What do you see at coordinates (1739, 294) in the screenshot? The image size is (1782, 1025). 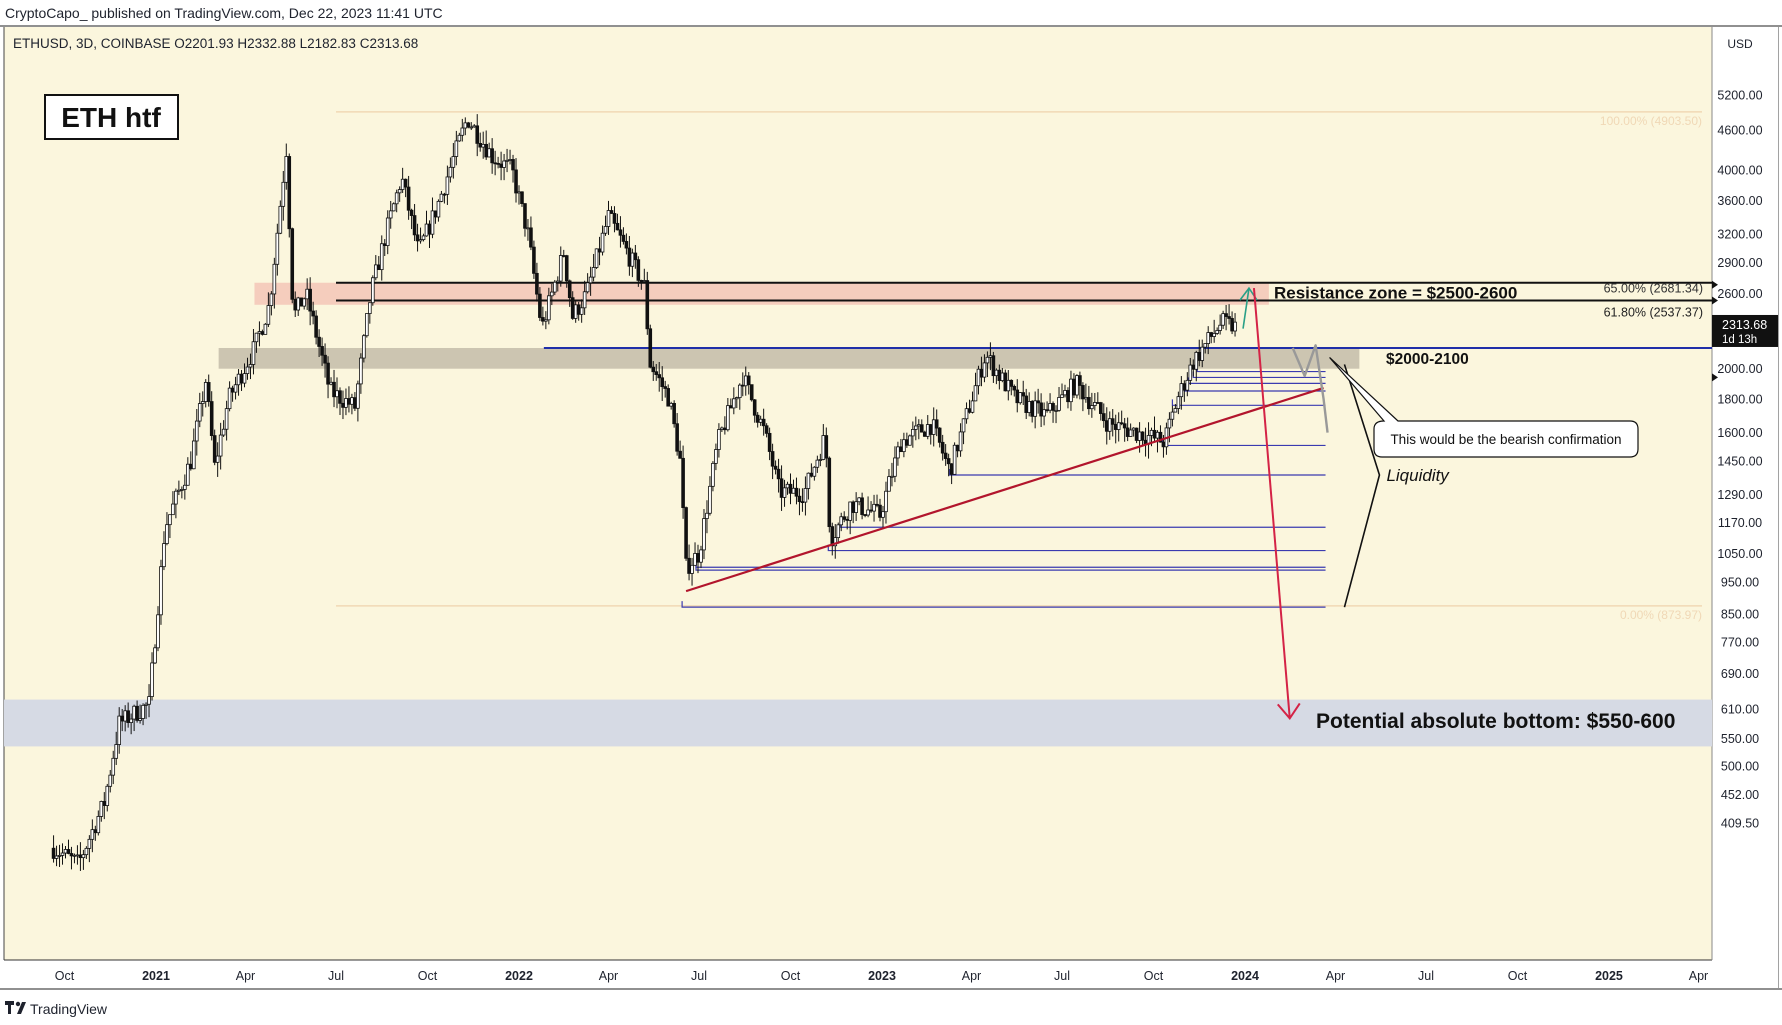 I see `price-tick-label: 2600.00` at bounding box center [1739, 294].